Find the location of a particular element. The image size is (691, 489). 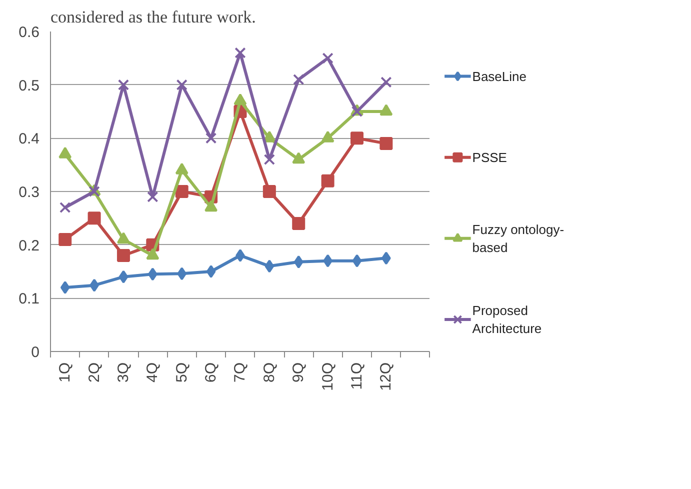

x-tick-label: 9Q is located at coordinates (299, 372).